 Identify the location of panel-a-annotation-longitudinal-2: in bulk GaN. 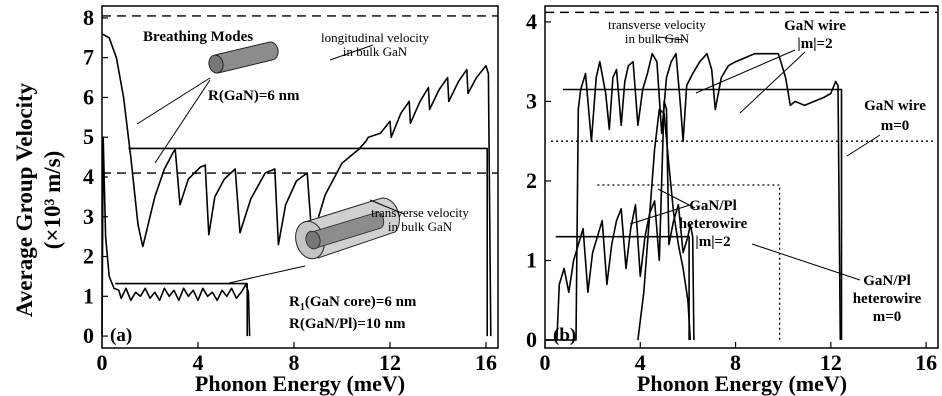
(375, 51).